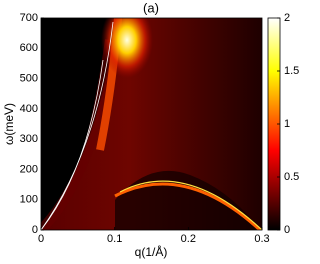 This screenshot has height=264, width=320. I want to click on y-tick-label: 500, so click(29, 78).